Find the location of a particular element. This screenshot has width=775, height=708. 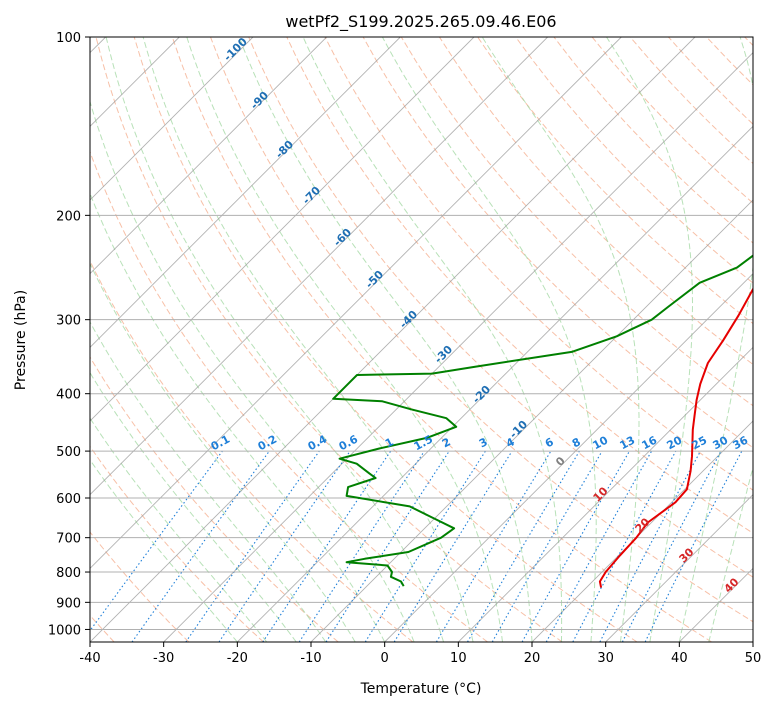

mixing-ratio-label: 0.1 is located at coordinates (220, 443).